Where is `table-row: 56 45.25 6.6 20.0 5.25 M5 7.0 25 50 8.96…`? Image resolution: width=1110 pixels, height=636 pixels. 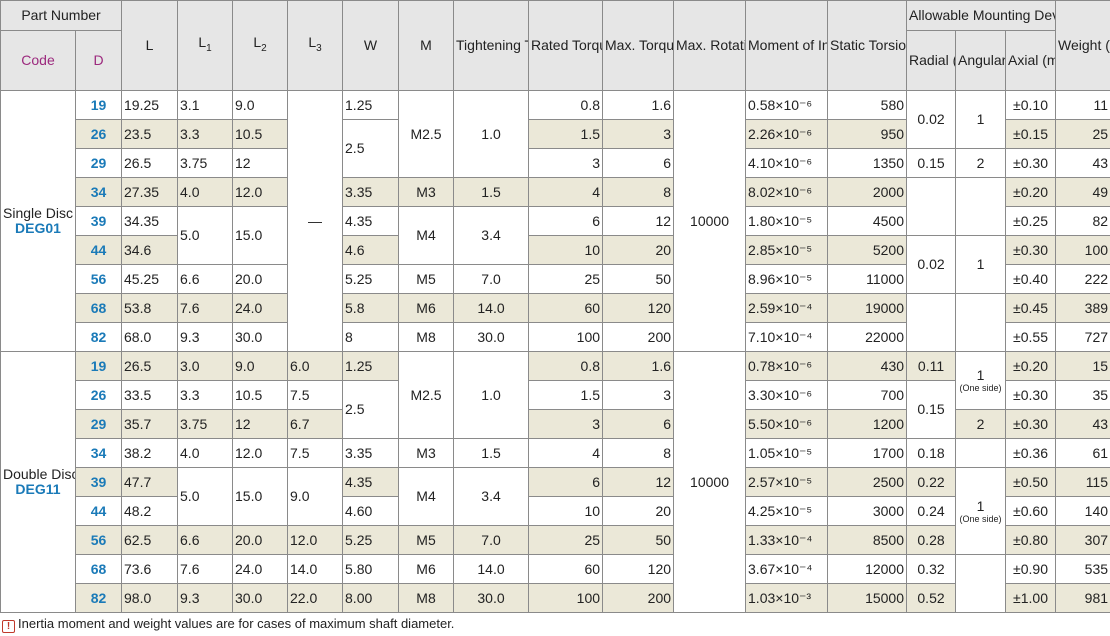
table-row: 56 45.25 6.6 20.0 5.25 M5 7.0 25 50 8.96… is located at coordinates (555, 279).